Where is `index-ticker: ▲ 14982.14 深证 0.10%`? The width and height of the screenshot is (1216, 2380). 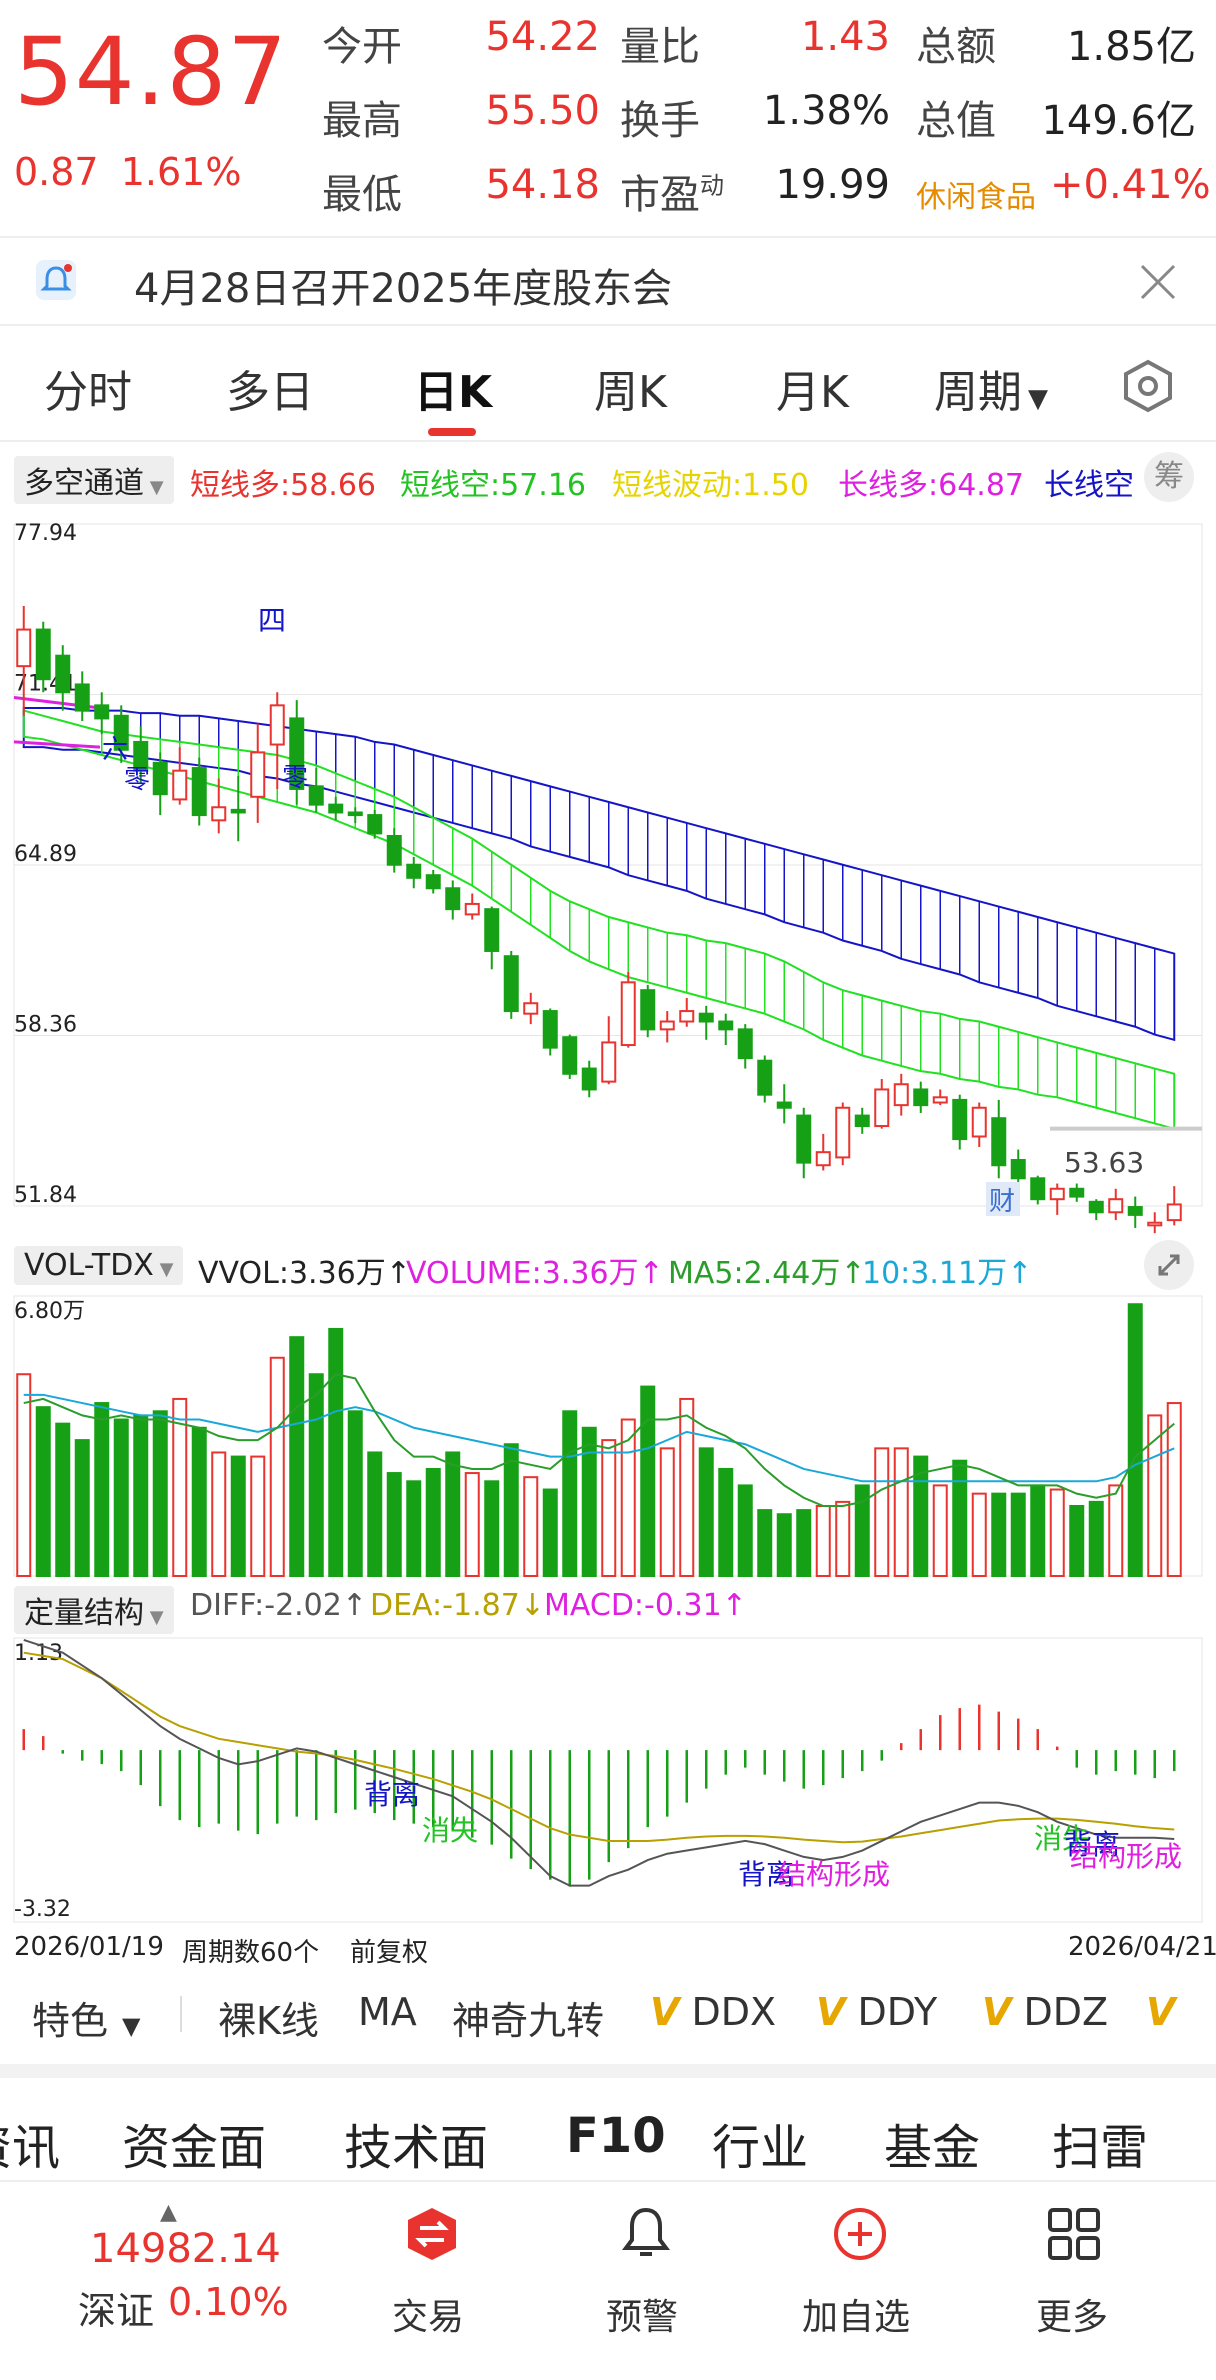 index-ticker: ▲ 14982.14 深证 0.10% is located at coordinates (175, 2281).